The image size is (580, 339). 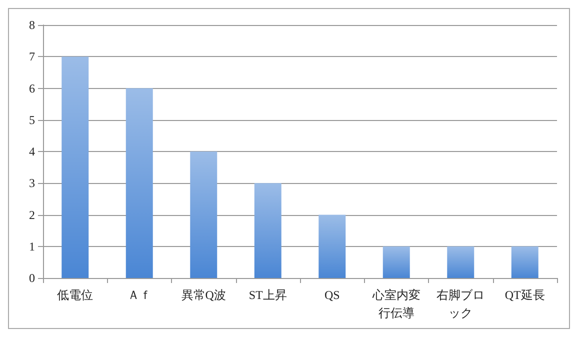 I want to click on x-tick-label: QS, so click(x=332, y=295).